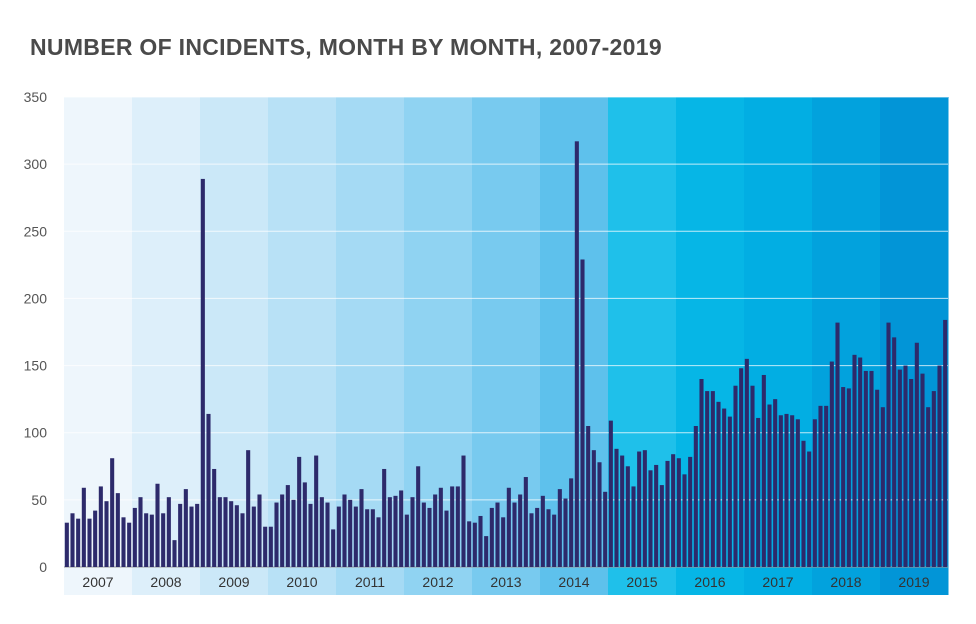 Image resolution: width=976 pixels, height=624 pixels. What do you see at coordinates (641, 582) in the screenshot?
I see `x-tick-label: 2015` at bounding box center [641, 582].